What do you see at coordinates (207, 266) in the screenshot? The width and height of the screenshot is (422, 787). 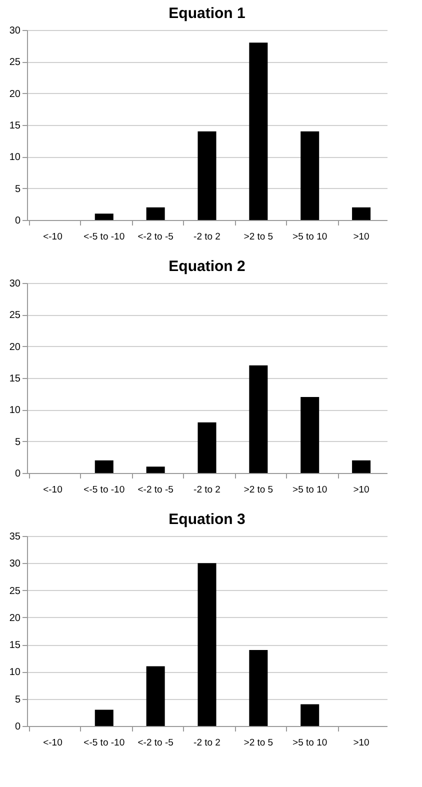 I see `chart-title: Equation 2` at bounding box center [207, 266].